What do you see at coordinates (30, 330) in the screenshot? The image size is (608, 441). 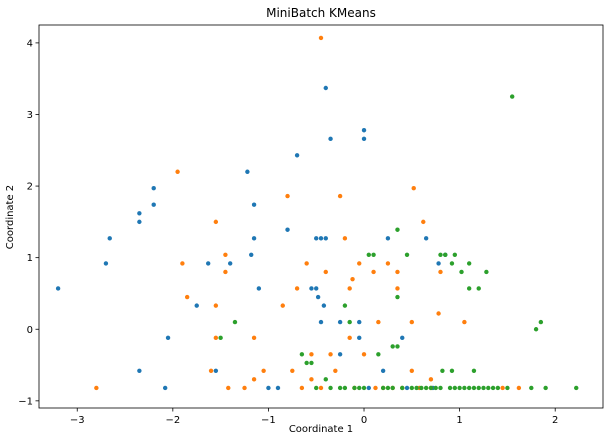 I see `y-tick-label: 0` at bounding box center [30, 330].